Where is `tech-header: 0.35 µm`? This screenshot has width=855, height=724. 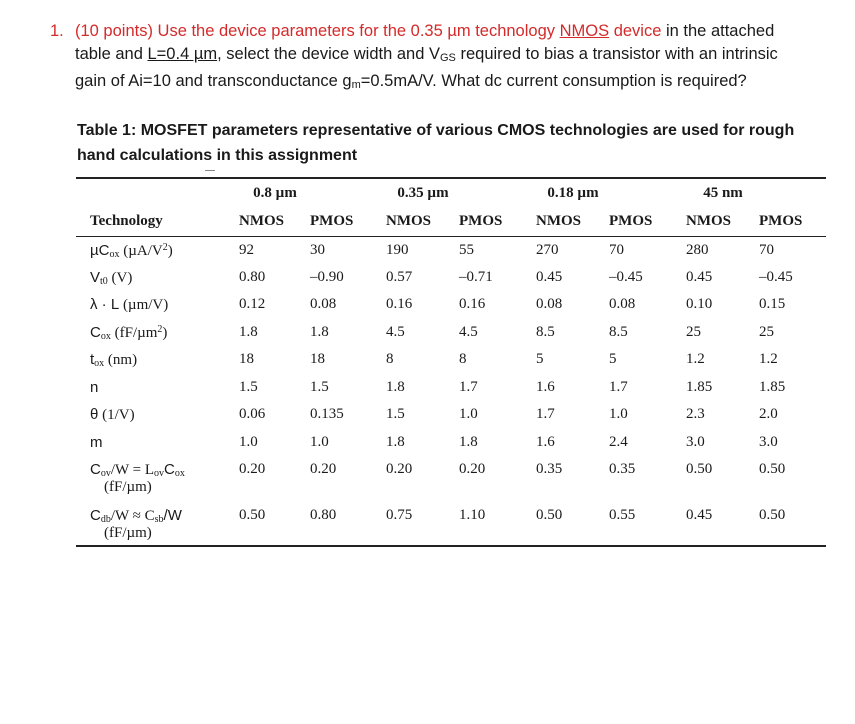 tech-header: 0.35 µm is located at coordinates (423, 193).